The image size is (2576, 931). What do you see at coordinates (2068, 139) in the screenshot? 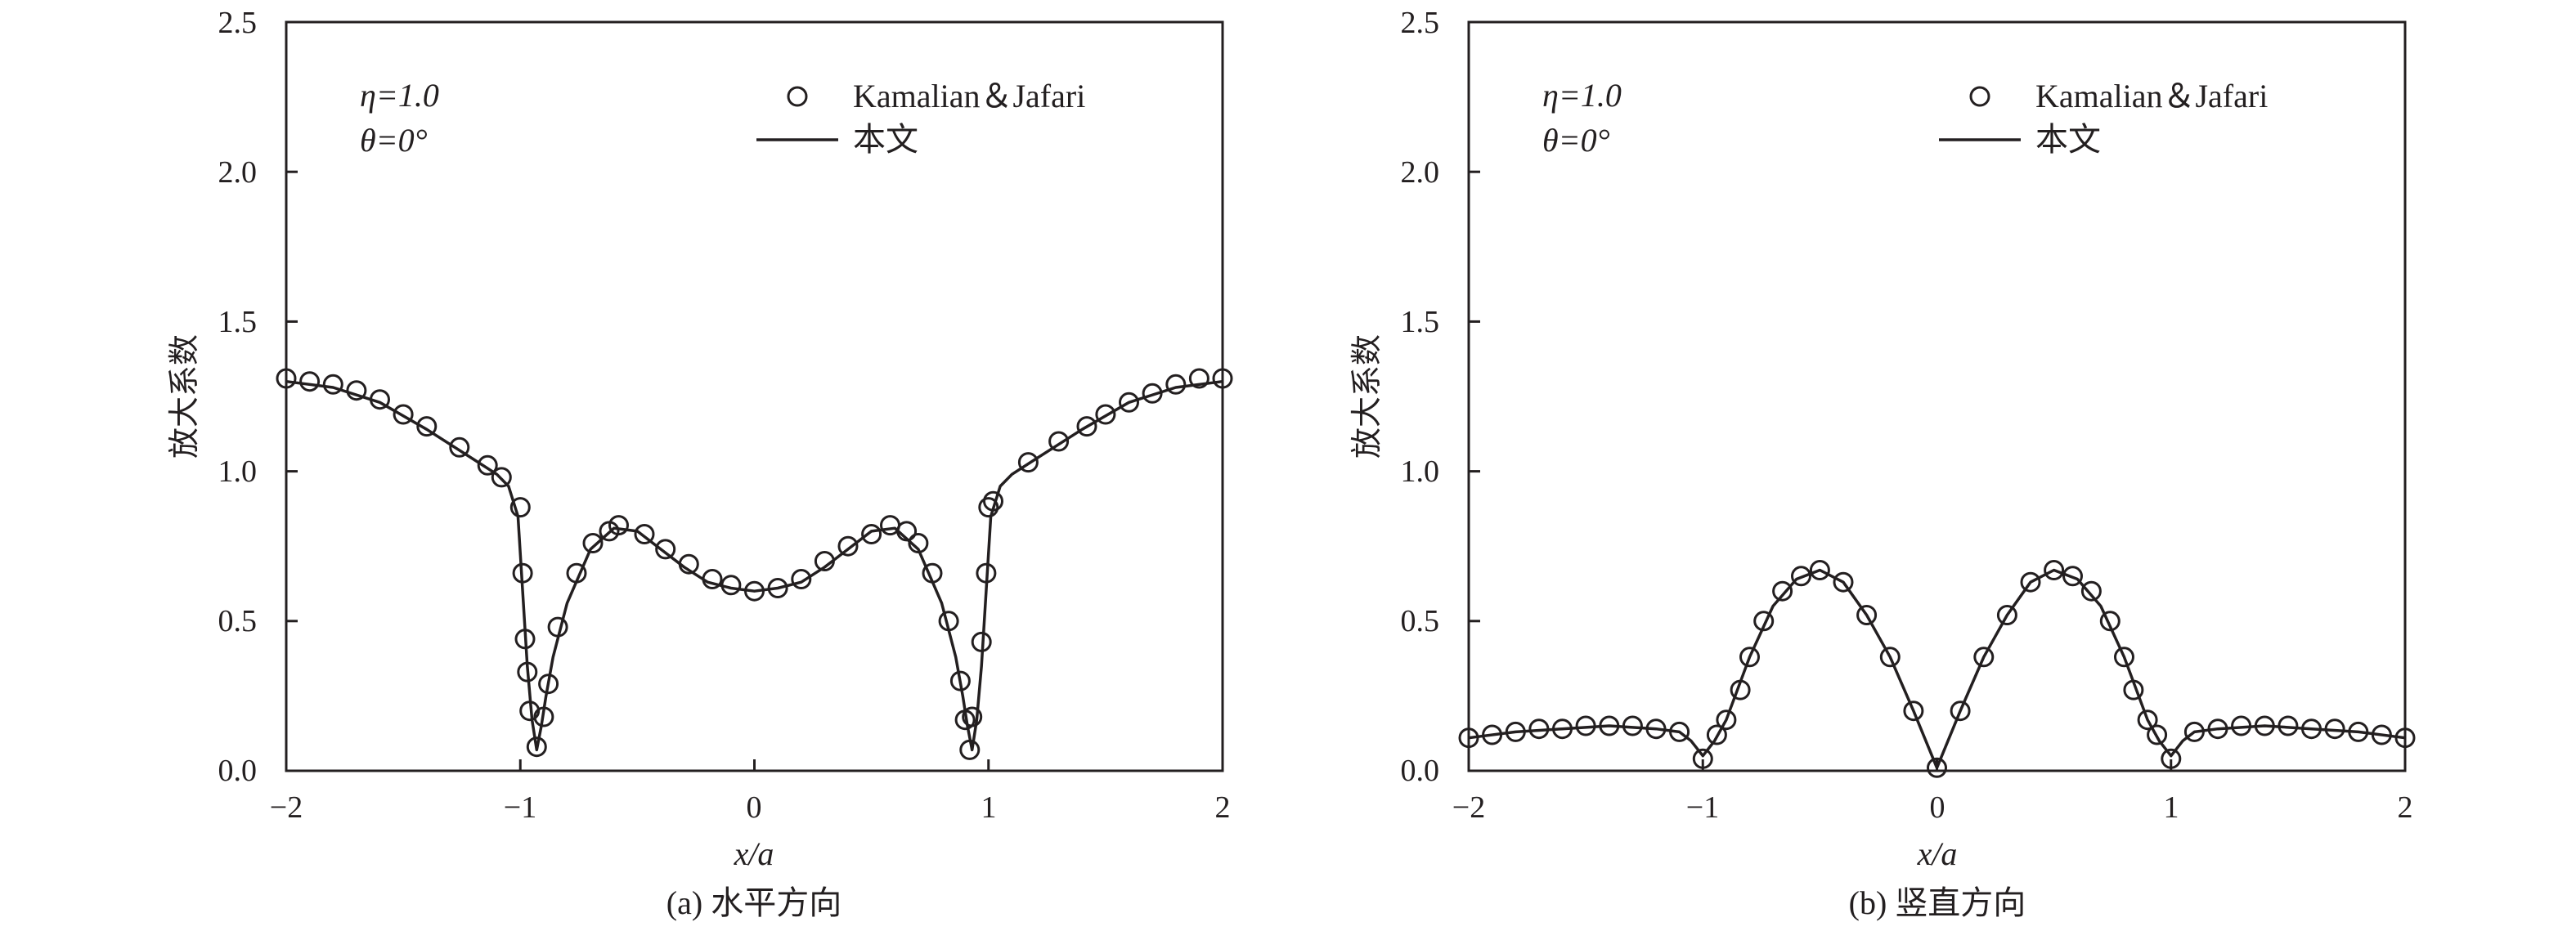
I see `legend-label-series-2: 本文` at bounding box center [2068, 139].